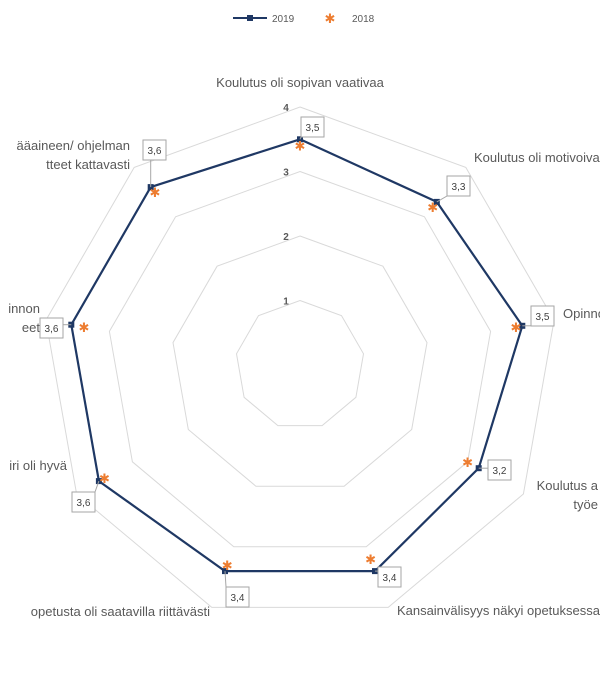  Describe the element at coordinates (74, 155) in the screenshot. I see `category-label: ääaineen/ ohjelman tteet kattavasti` at that location.